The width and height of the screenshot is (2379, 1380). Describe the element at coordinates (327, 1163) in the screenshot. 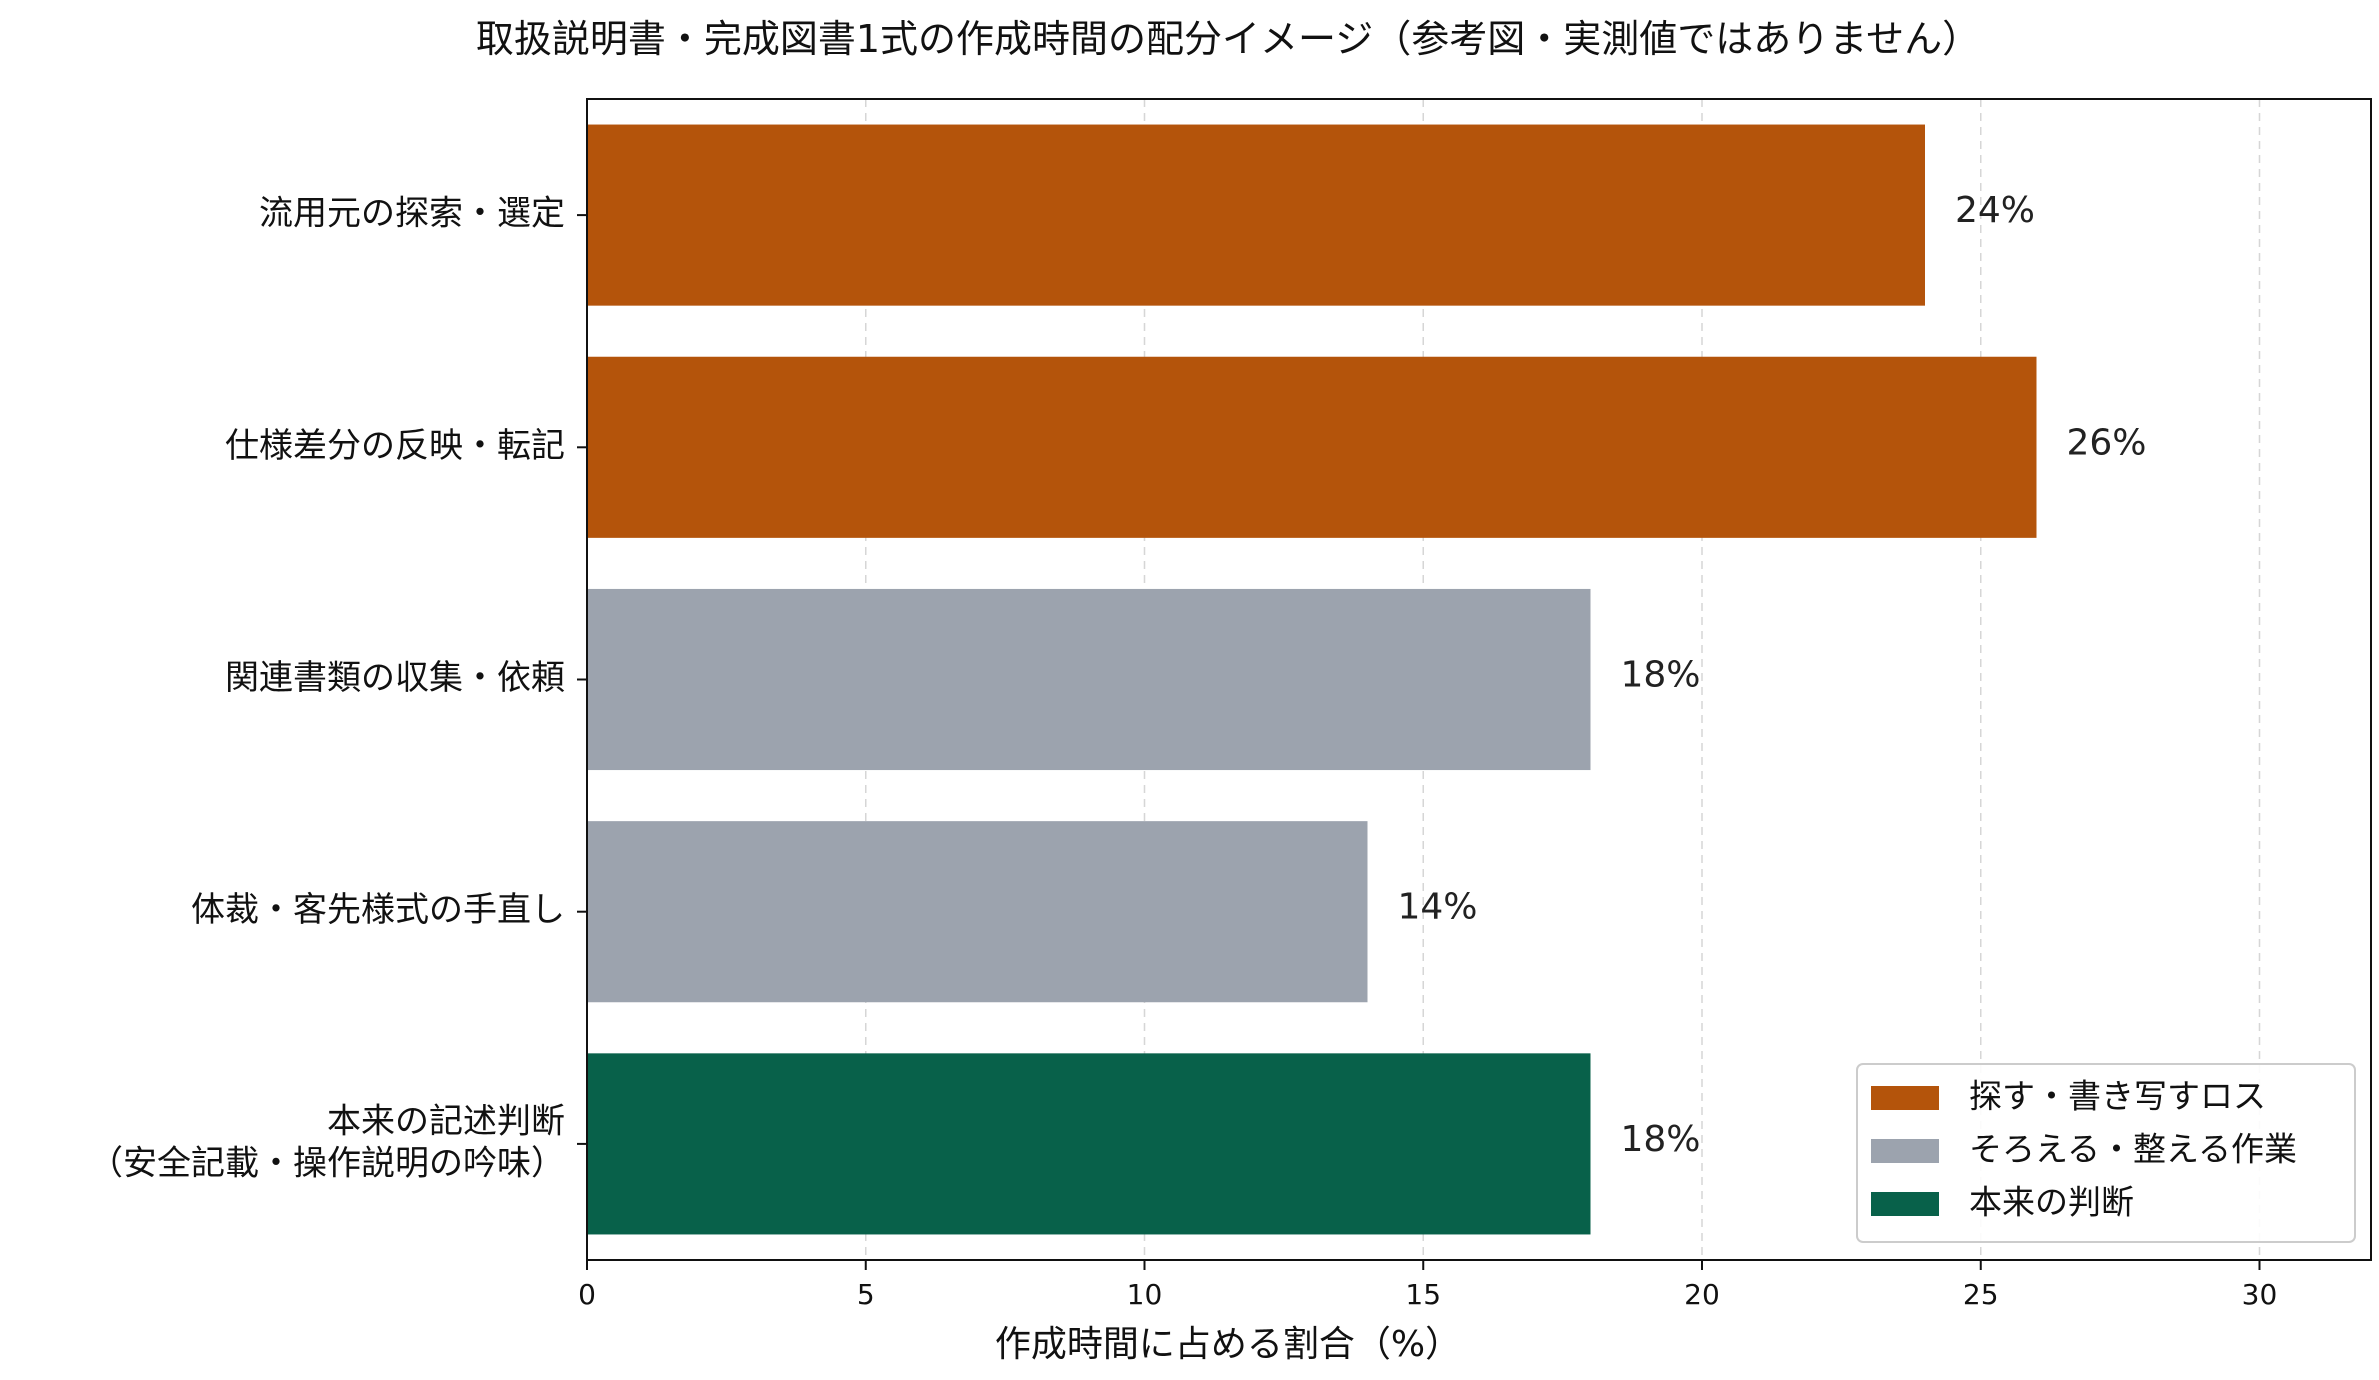

I see `y-tick-label: （安全記載・操作説明の吟味）` at that location.